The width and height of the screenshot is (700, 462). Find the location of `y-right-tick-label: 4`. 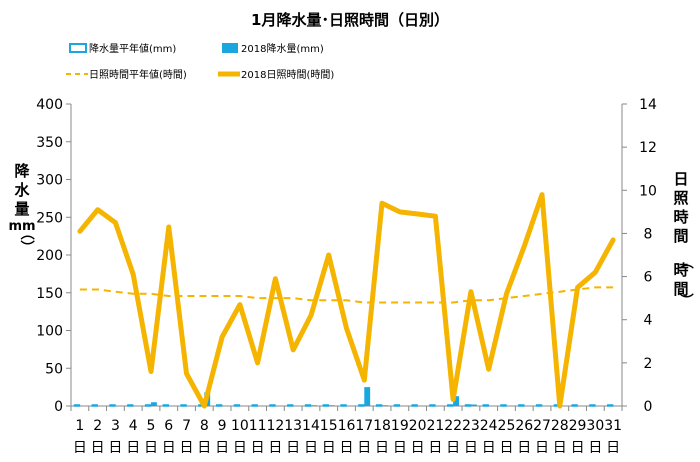

y-right-tick-label: 4 is located at coordinates (648, 321).